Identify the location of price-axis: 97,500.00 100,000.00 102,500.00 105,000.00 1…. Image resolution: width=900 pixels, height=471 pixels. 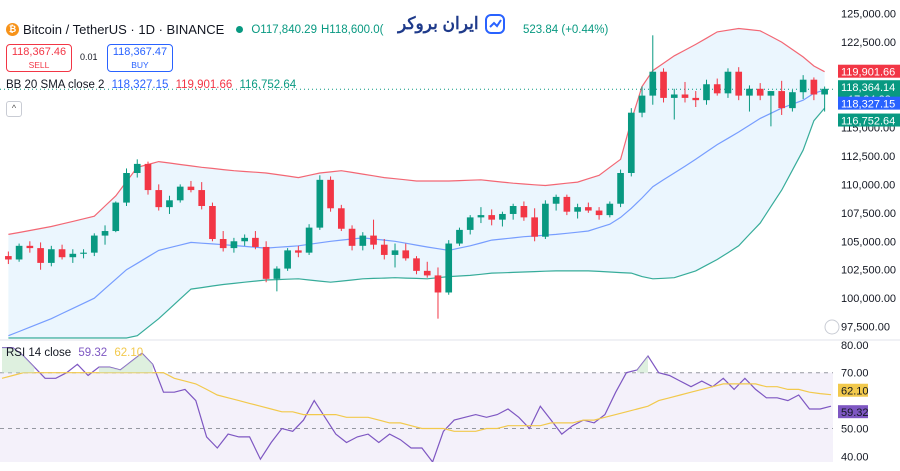
(862, 236).